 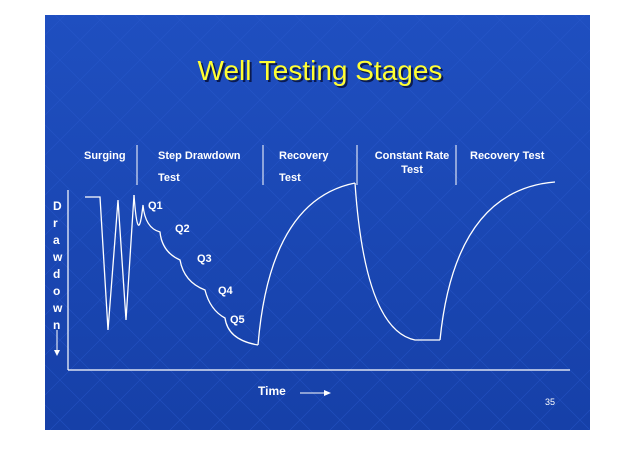 What do you see at coordinates (296, 165) in the screenshot?
I see `stage-separators` at bounding box center [296, 165].